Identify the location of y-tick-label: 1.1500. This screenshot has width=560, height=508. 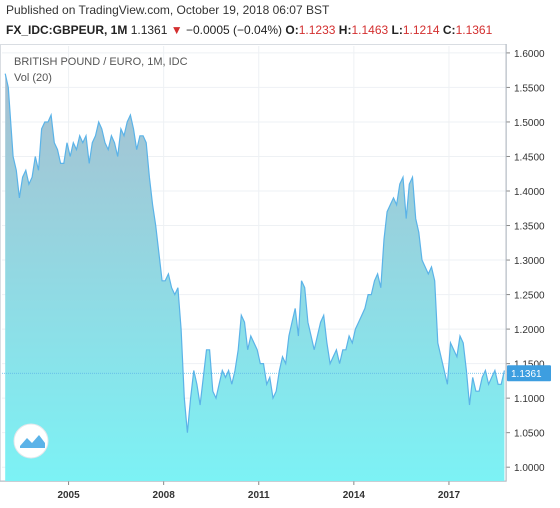
(529, 365).